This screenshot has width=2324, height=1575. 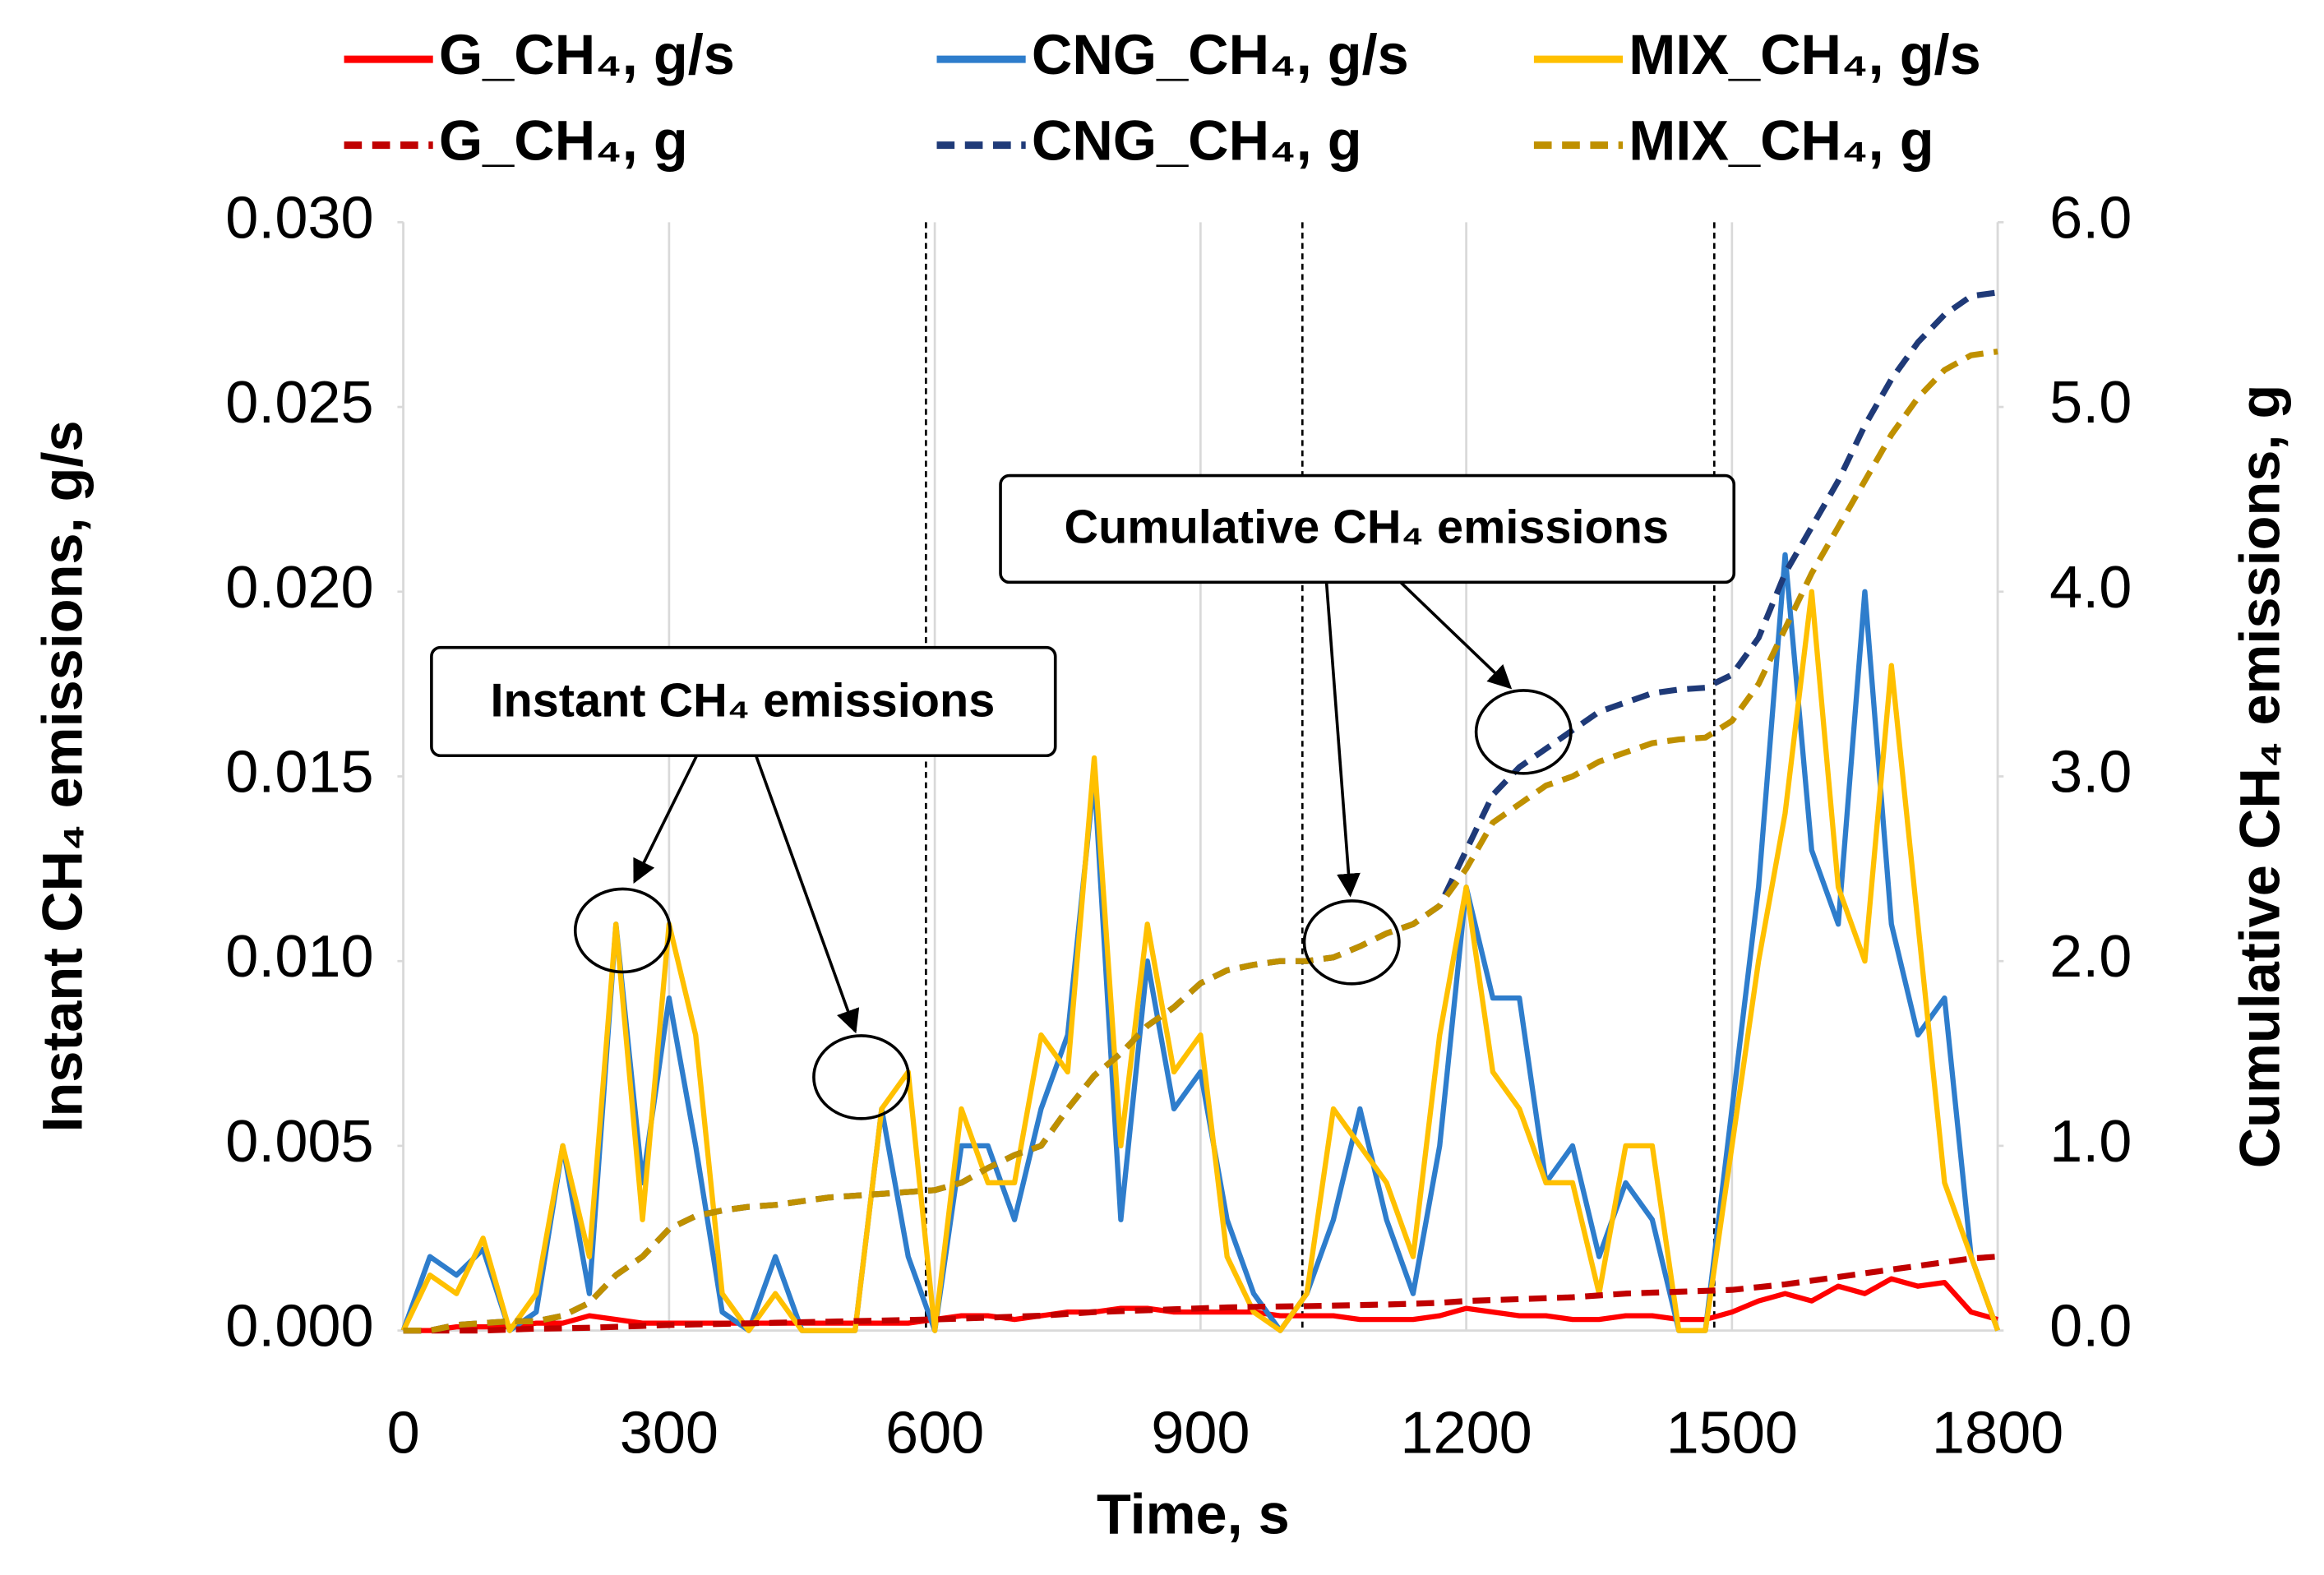 I want to click on annotation: Cumulative CH₄ emissions, so click(x=1366, y=527).